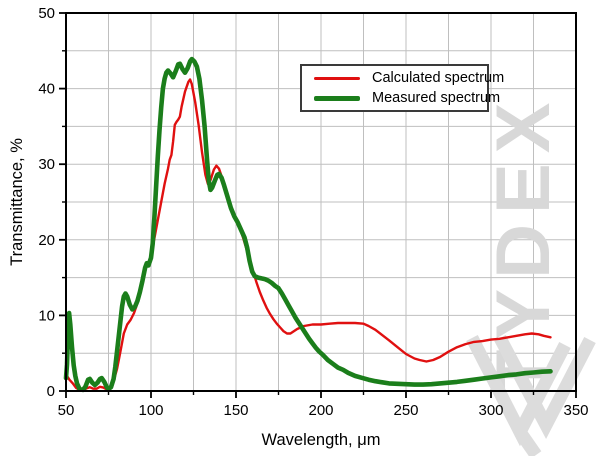 The width and height of the screenshot is (600, 456). Describe the element at coordinates (523, 244) in the screenshot. I see `tydex-watermark-text: TYDEX` at that location.